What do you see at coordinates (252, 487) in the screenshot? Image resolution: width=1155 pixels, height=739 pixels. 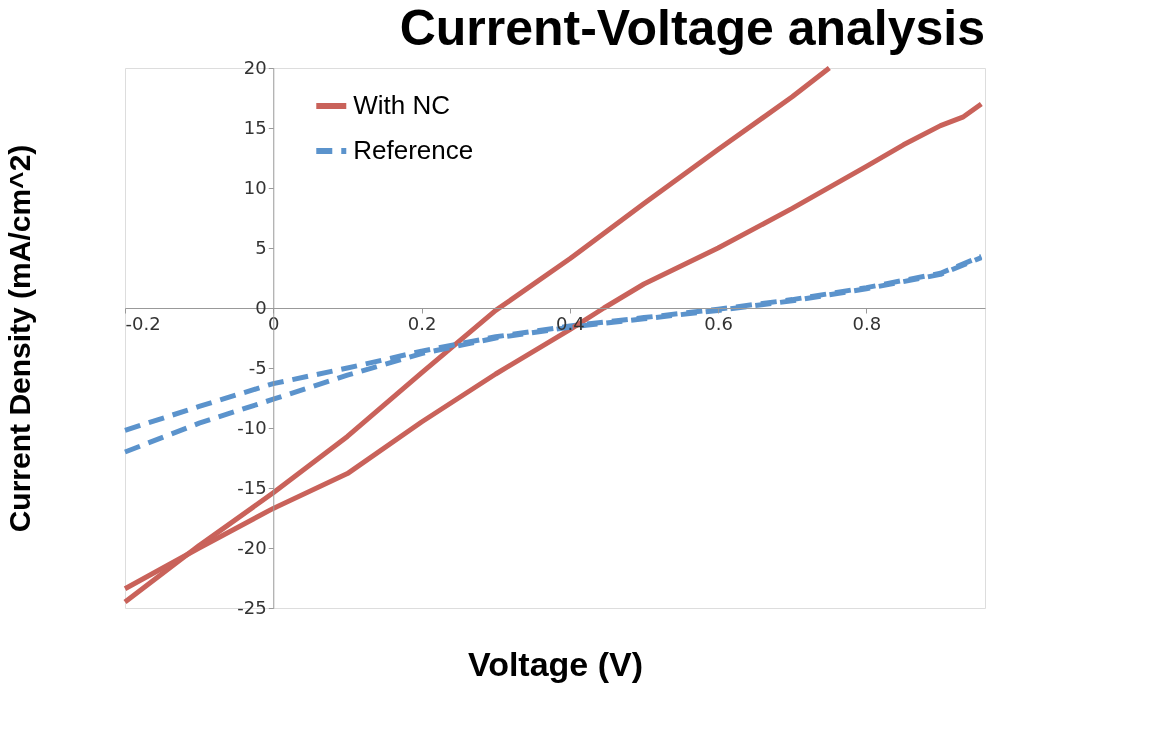 I see `y-tick-label: -15` at bounding box center [252, 487].